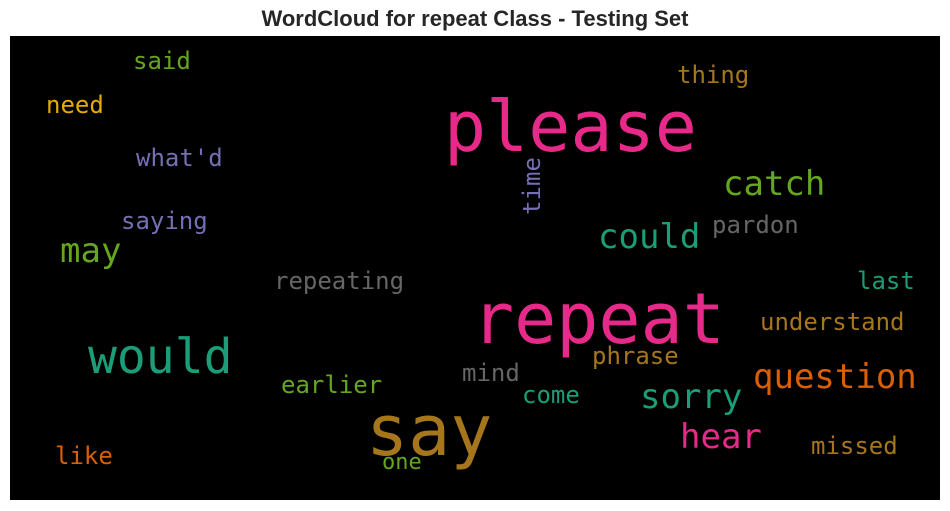 The image size is (950, 511). What do you see at coordinates (854, 446) in the screenshot?
I see `word-missed: missed` at bounding box center [854, 446].